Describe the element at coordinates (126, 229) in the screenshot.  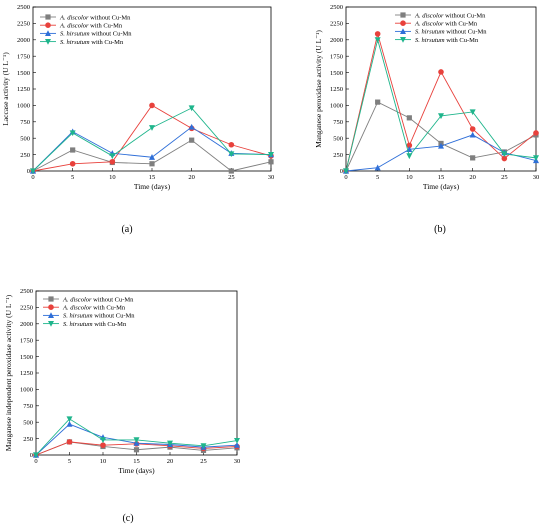
I see `panel-label: (a)` at that location.